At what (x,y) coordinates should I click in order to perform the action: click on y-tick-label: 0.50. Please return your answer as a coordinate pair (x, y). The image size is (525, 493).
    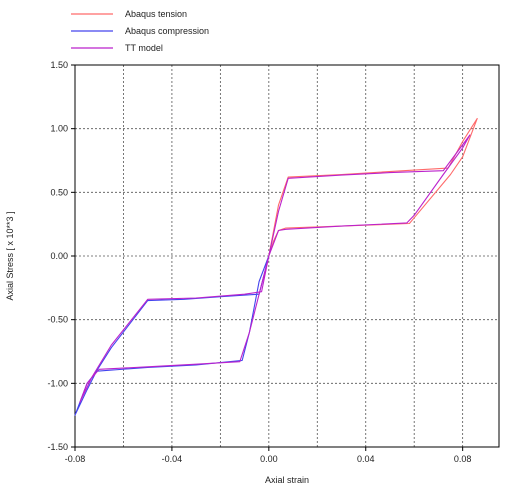
    Looking at the image, I should click on (59, 192).